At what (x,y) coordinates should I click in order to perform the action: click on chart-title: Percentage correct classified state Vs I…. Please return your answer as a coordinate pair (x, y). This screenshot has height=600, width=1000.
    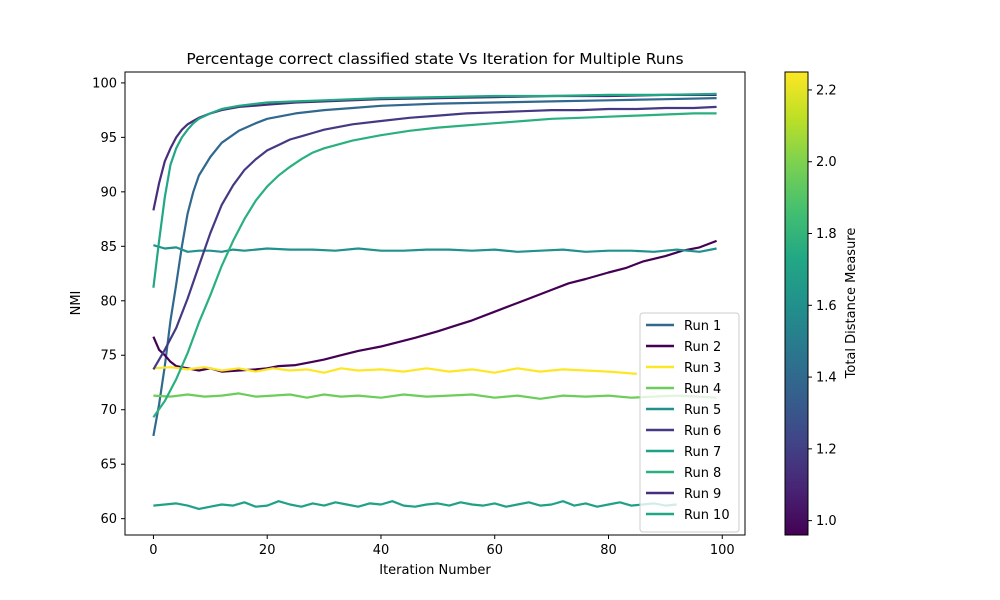
    Looking at the image, I should click on (434, 59).